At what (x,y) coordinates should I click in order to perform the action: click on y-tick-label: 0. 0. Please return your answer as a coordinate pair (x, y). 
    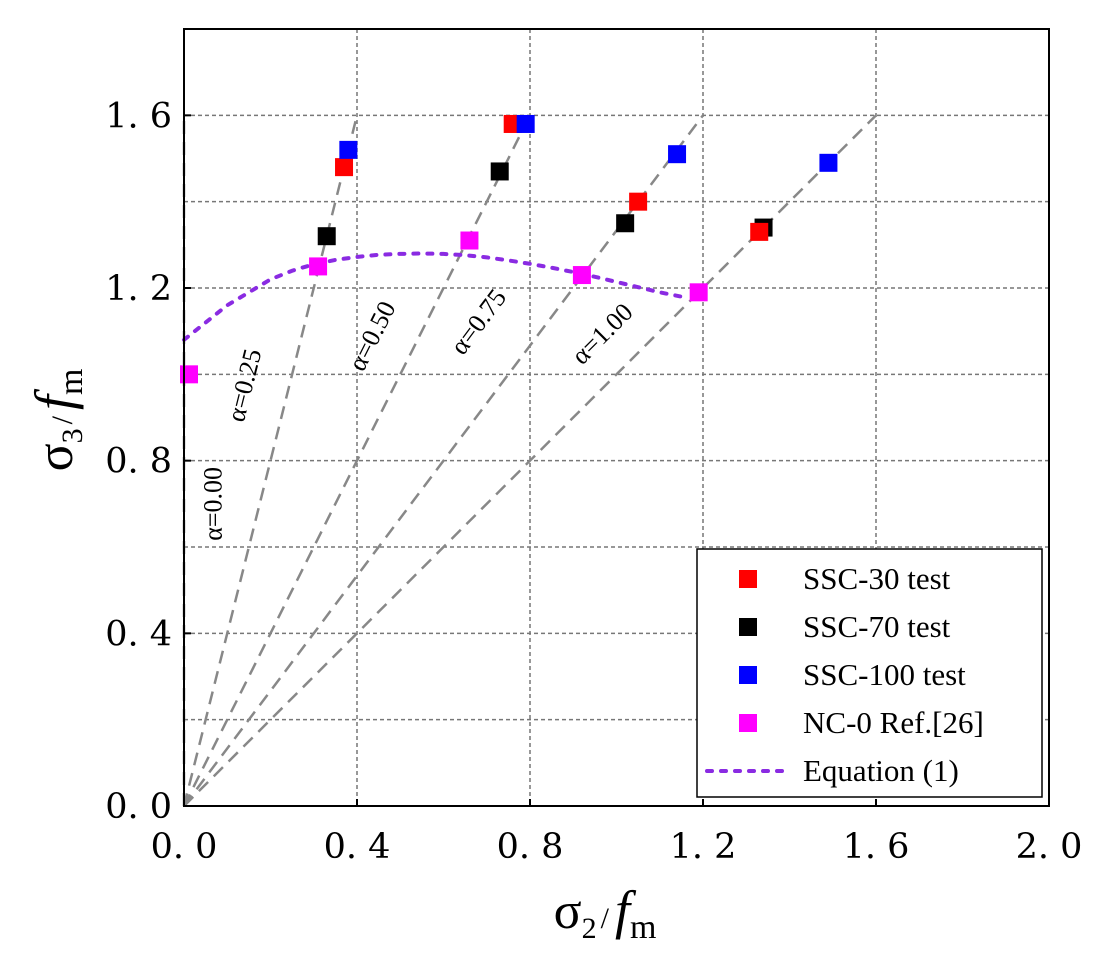
    Looking at the image, I should click on (138, 807).